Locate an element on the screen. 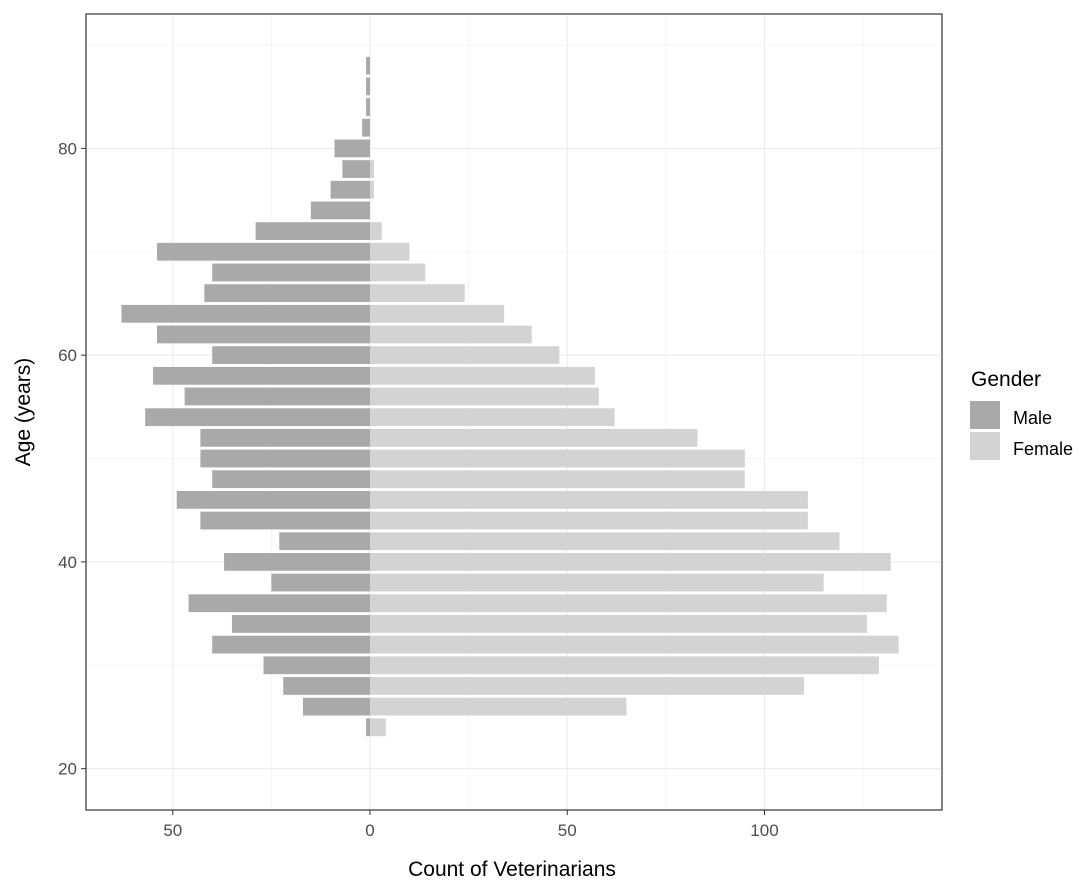 The width and height of the screenshot is (1086, 880). legend: Gender Male Female is located at coordinates (1021, 414).